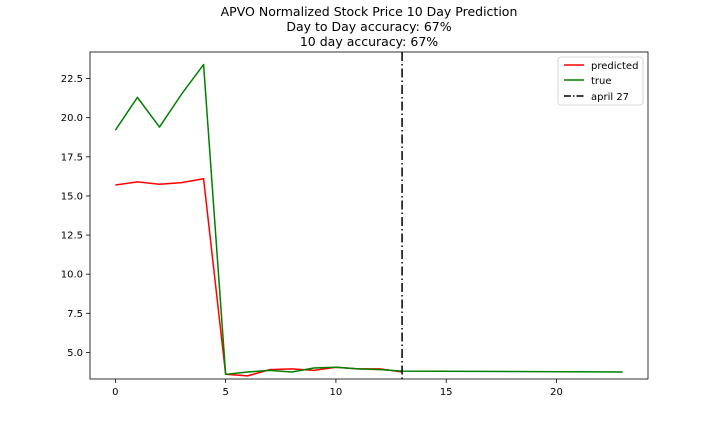 The width and height of the screenshot is (720, 432). What do you see at coordinates (614, 66) in the screenshot?
I see `legend-label-predicted: predicted` at bounding box center [614, 66].